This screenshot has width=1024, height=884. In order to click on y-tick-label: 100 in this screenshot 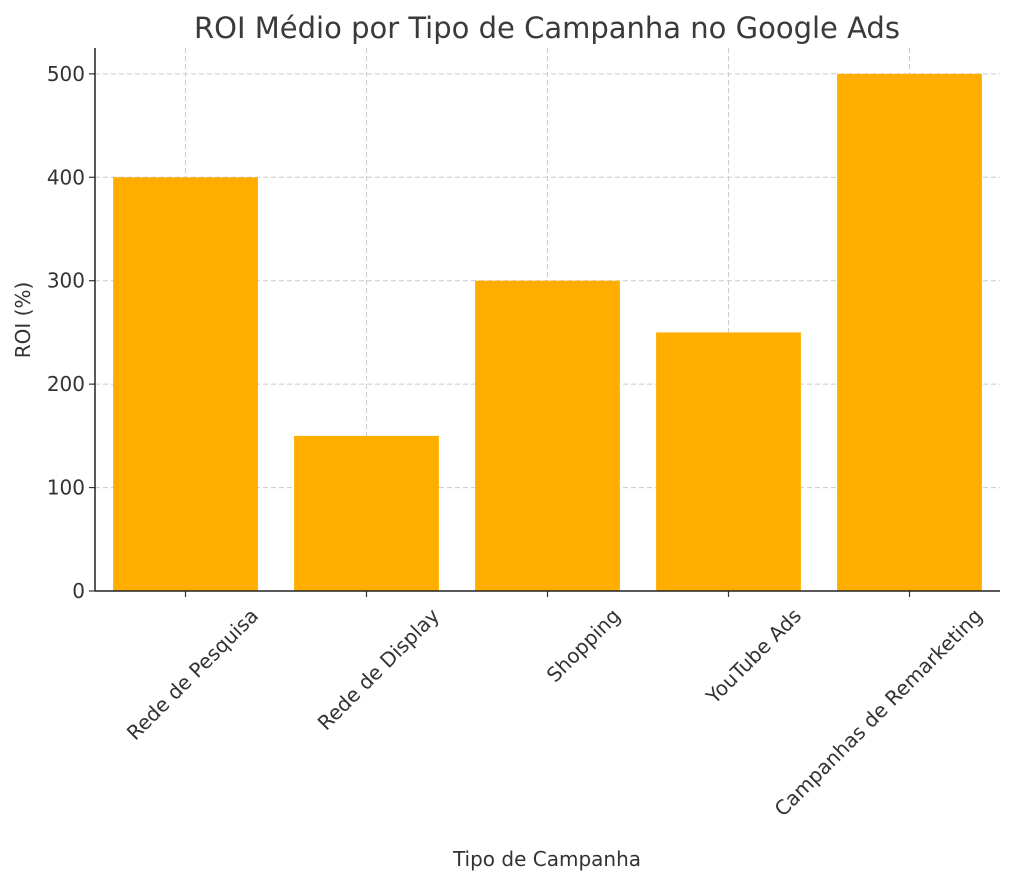, I will do `click(66, 488)`.